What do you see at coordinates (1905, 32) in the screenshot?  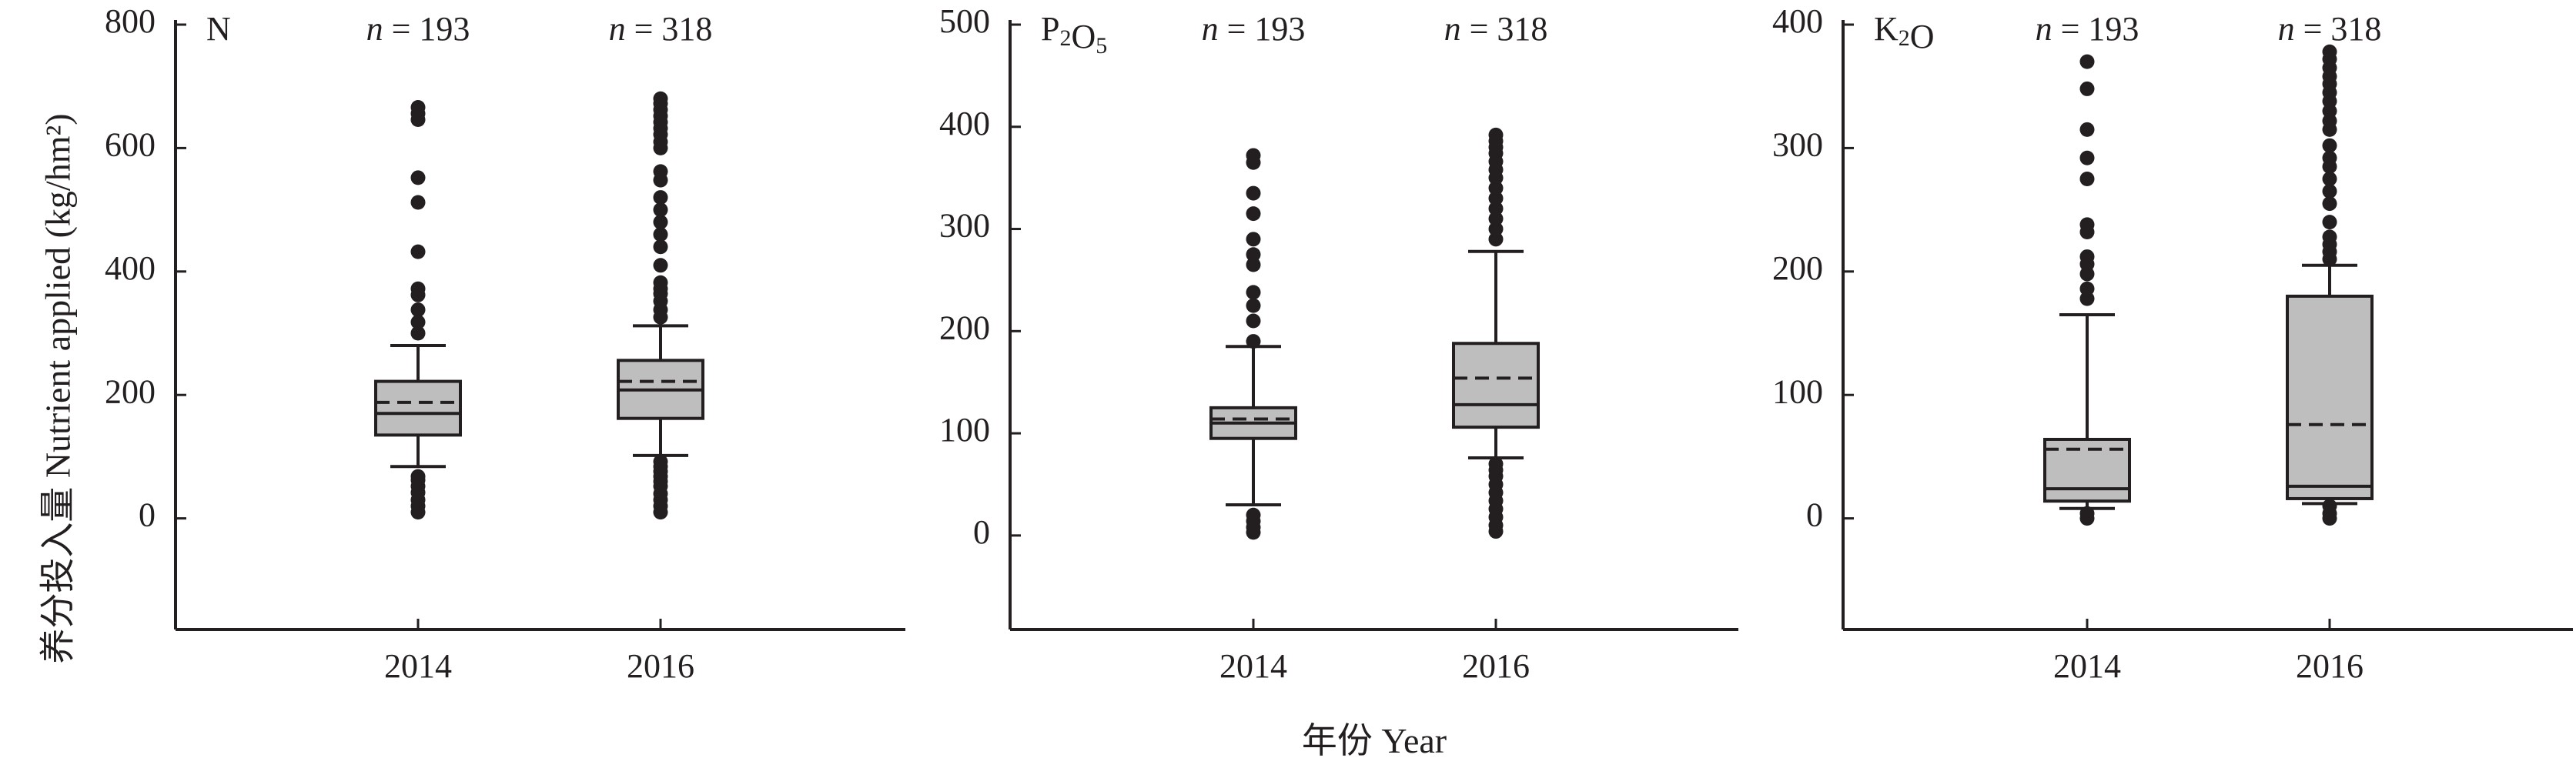 I see `panel-label: K2O` at bounding box center [1905, 32].